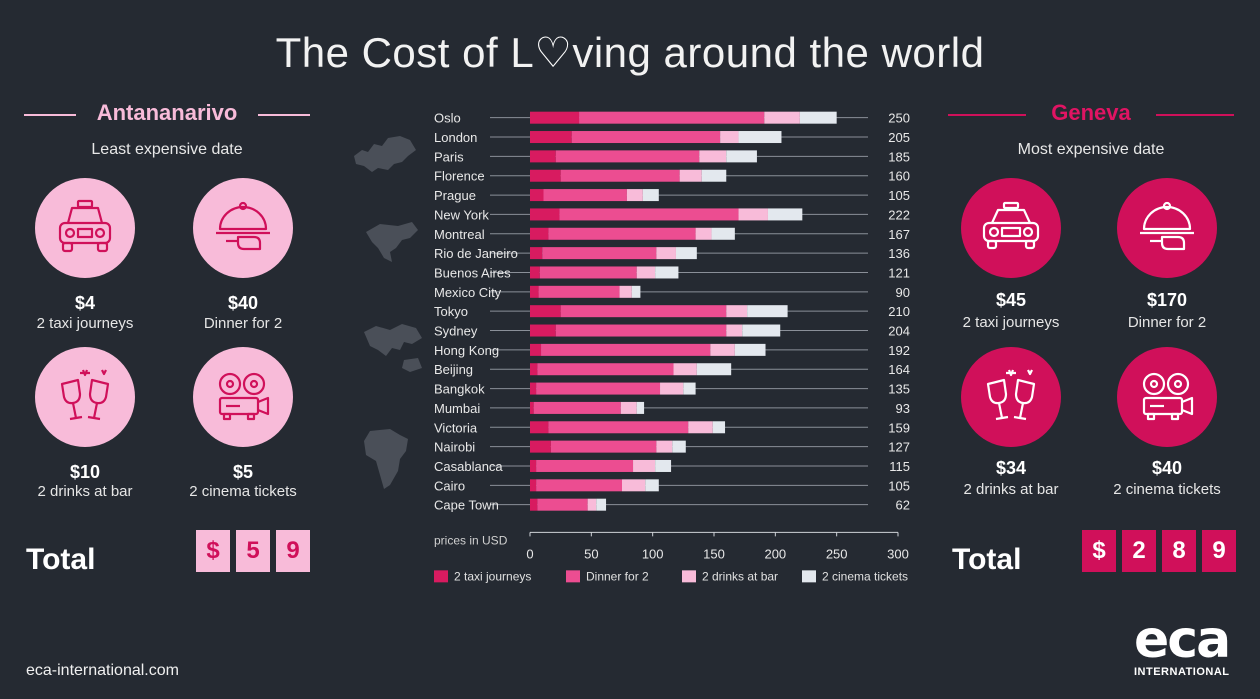 Image resolution: width=1260 pixels, height=699 pixels. Describe the element at coordinates (714, 553) in the screenshot. I see `x-tick-label: 150` at that location.